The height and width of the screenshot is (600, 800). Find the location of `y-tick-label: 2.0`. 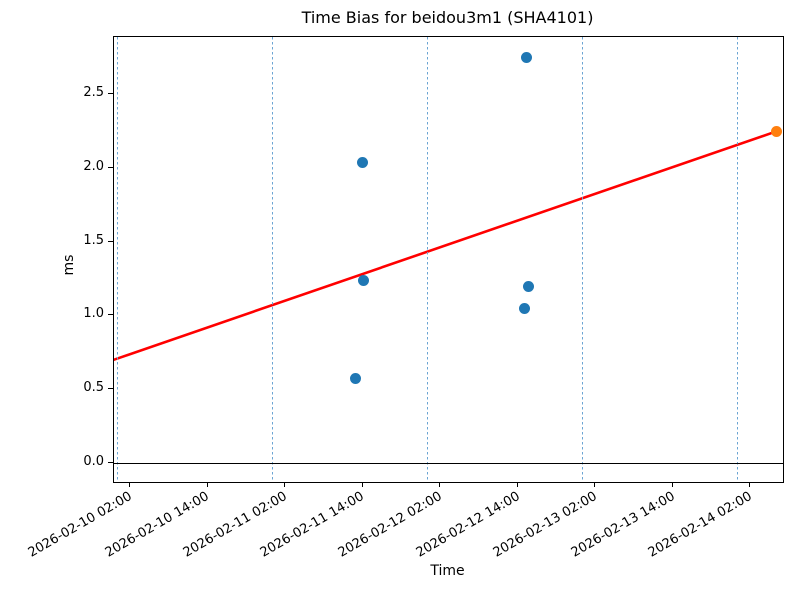

y-tick-label: 2.0 is located at coordinates (93, 167).